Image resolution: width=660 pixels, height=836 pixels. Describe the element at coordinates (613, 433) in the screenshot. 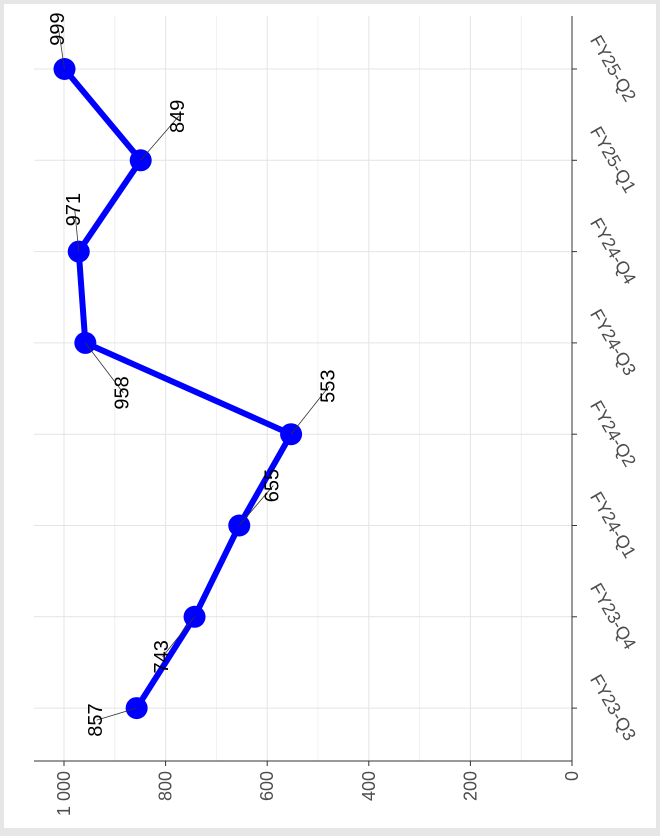

I see `category-tick-label: FY24-Q2` at that location.